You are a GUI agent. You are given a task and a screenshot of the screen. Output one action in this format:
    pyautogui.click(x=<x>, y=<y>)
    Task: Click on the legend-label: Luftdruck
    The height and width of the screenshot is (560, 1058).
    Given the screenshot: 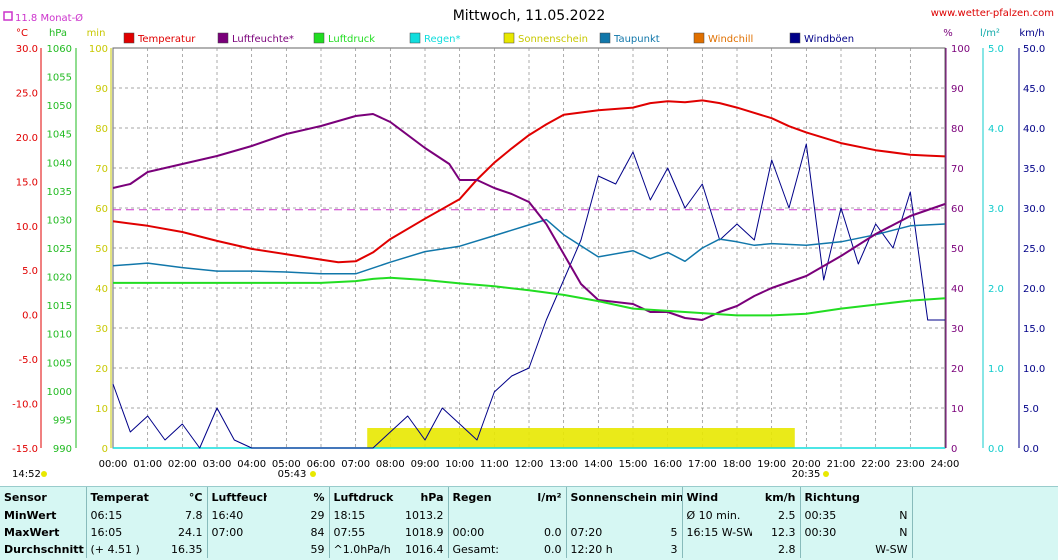 What is the action you would take?
    pyautogui.click(x=351, y=39)
    